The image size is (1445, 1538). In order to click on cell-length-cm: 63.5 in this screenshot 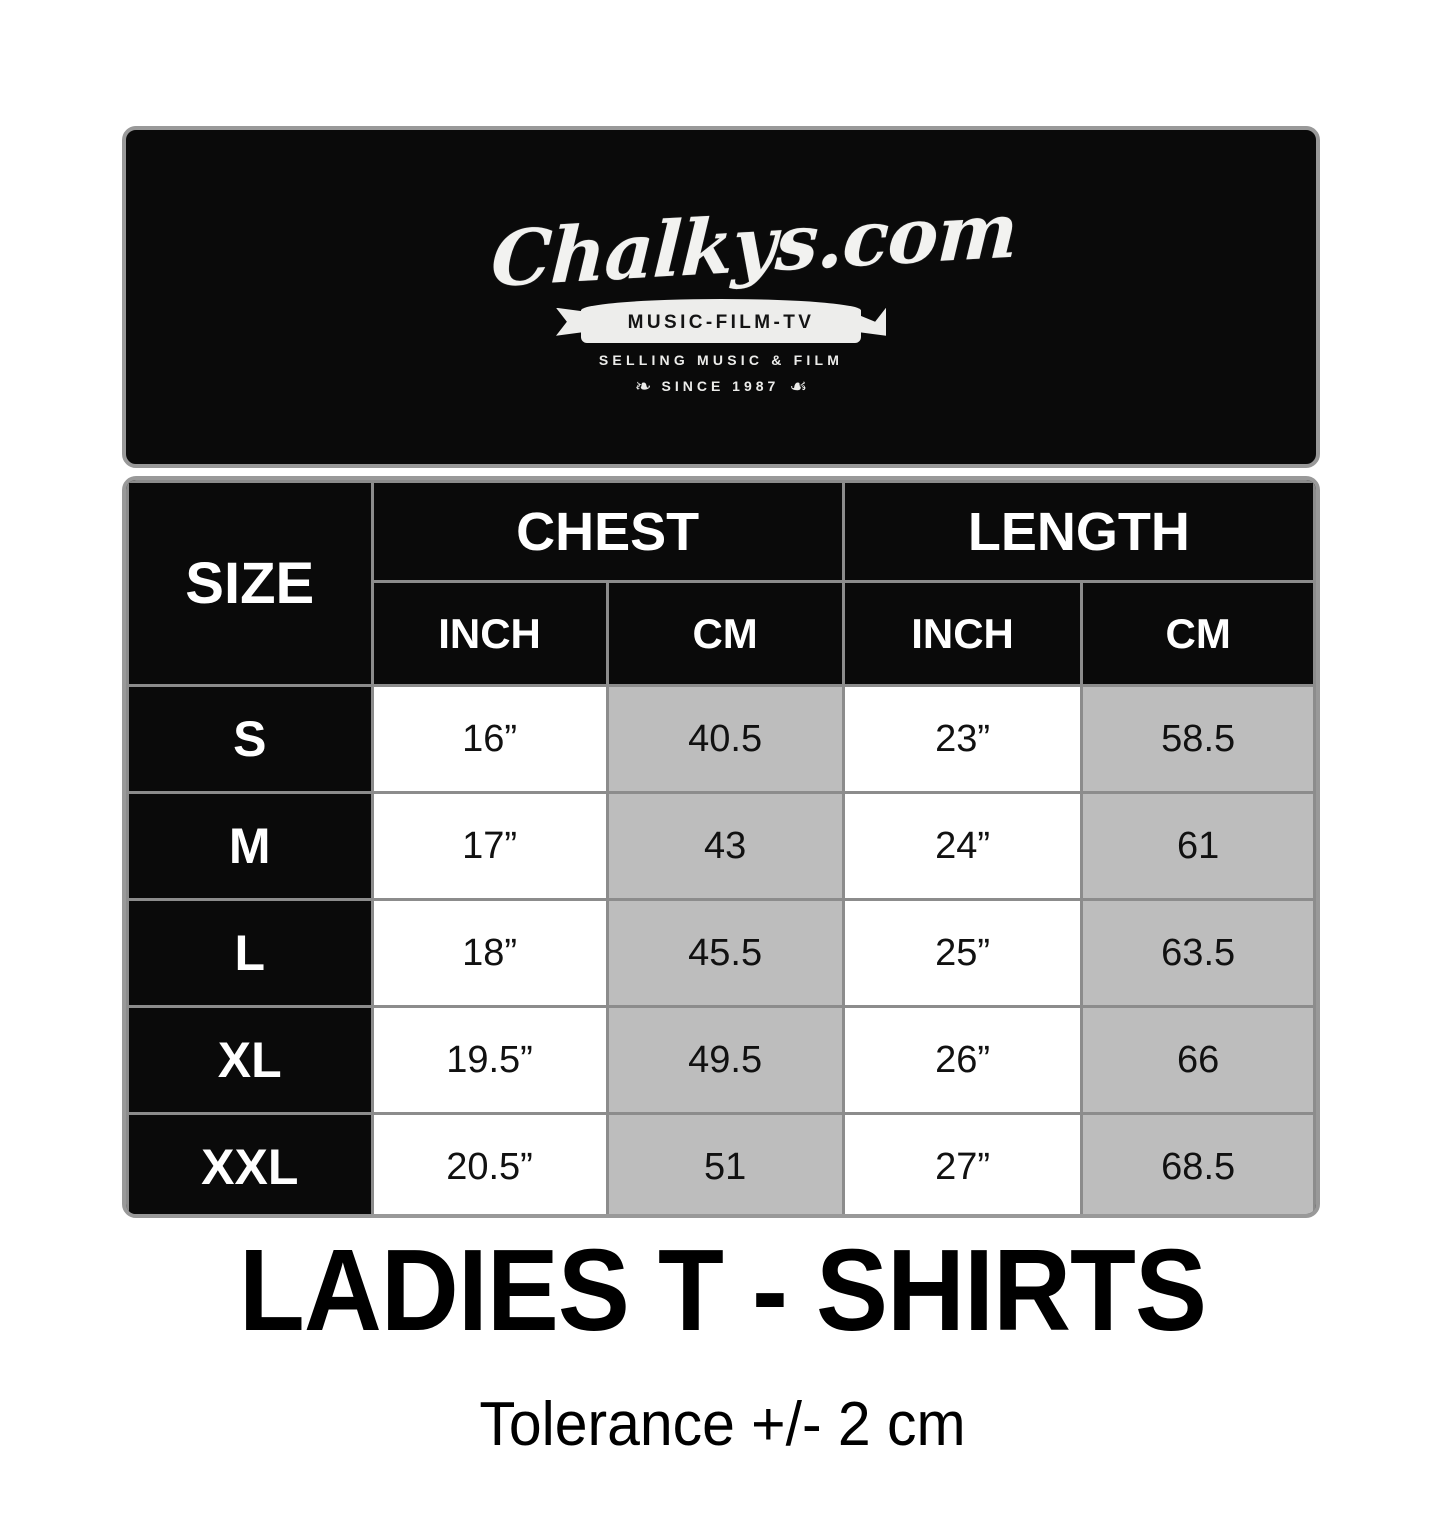, I will do `click(1198, 953)`.